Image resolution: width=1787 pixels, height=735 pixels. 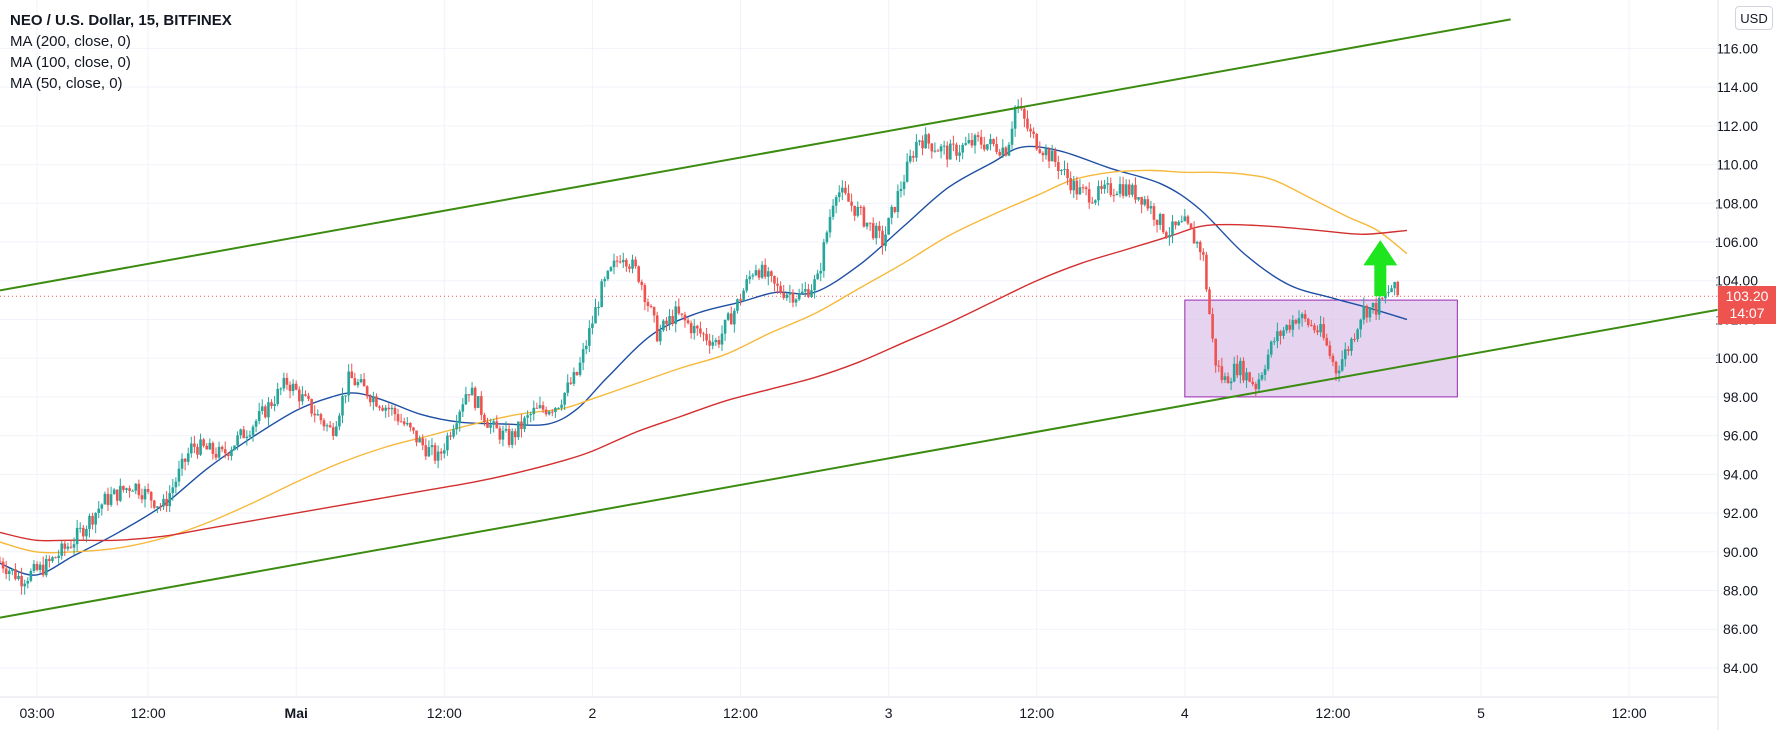 I want to click on indicator-ma100-label: MA (100, close, 0), so click(x=70, y=62).